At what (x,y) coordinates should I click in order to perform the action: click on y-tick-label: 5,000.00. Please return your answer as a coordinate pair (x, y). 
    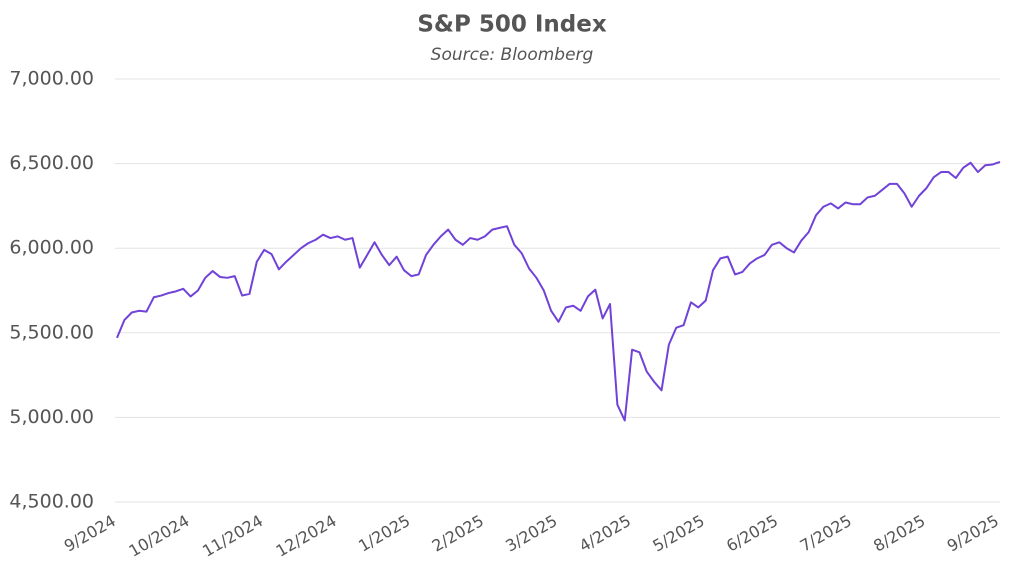
    Looking at the image, I should click on (51, 417).